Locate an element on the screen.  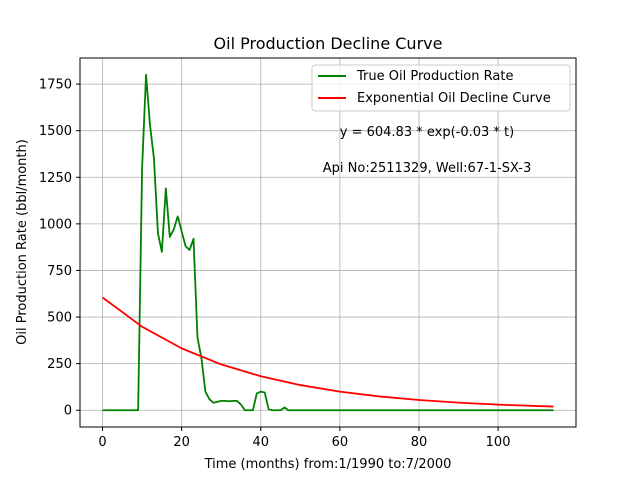
x-tick-label: 80 is located at coordinates (419, 442).